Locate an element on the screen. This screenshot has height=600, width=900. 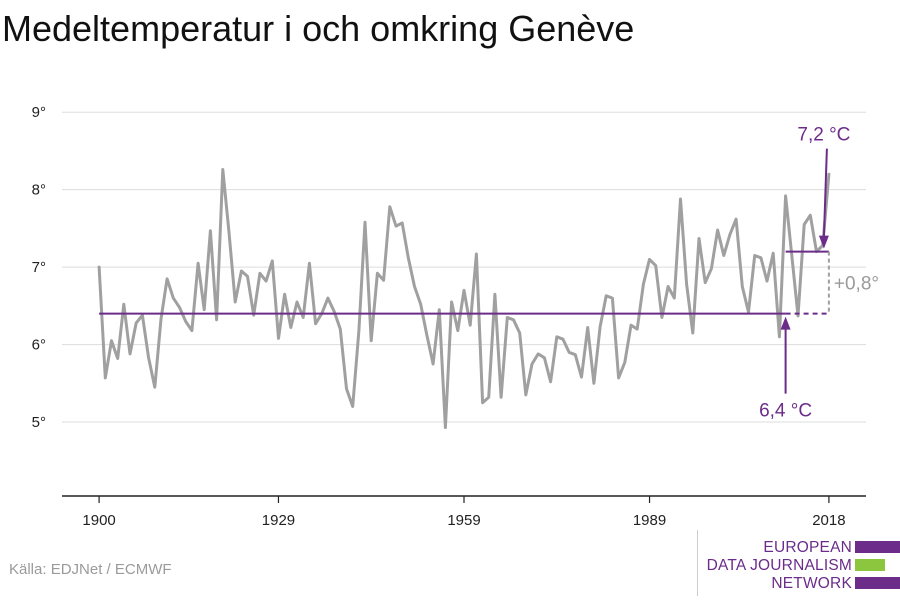
logo-bar-middle is located at coordinates (870, 565).